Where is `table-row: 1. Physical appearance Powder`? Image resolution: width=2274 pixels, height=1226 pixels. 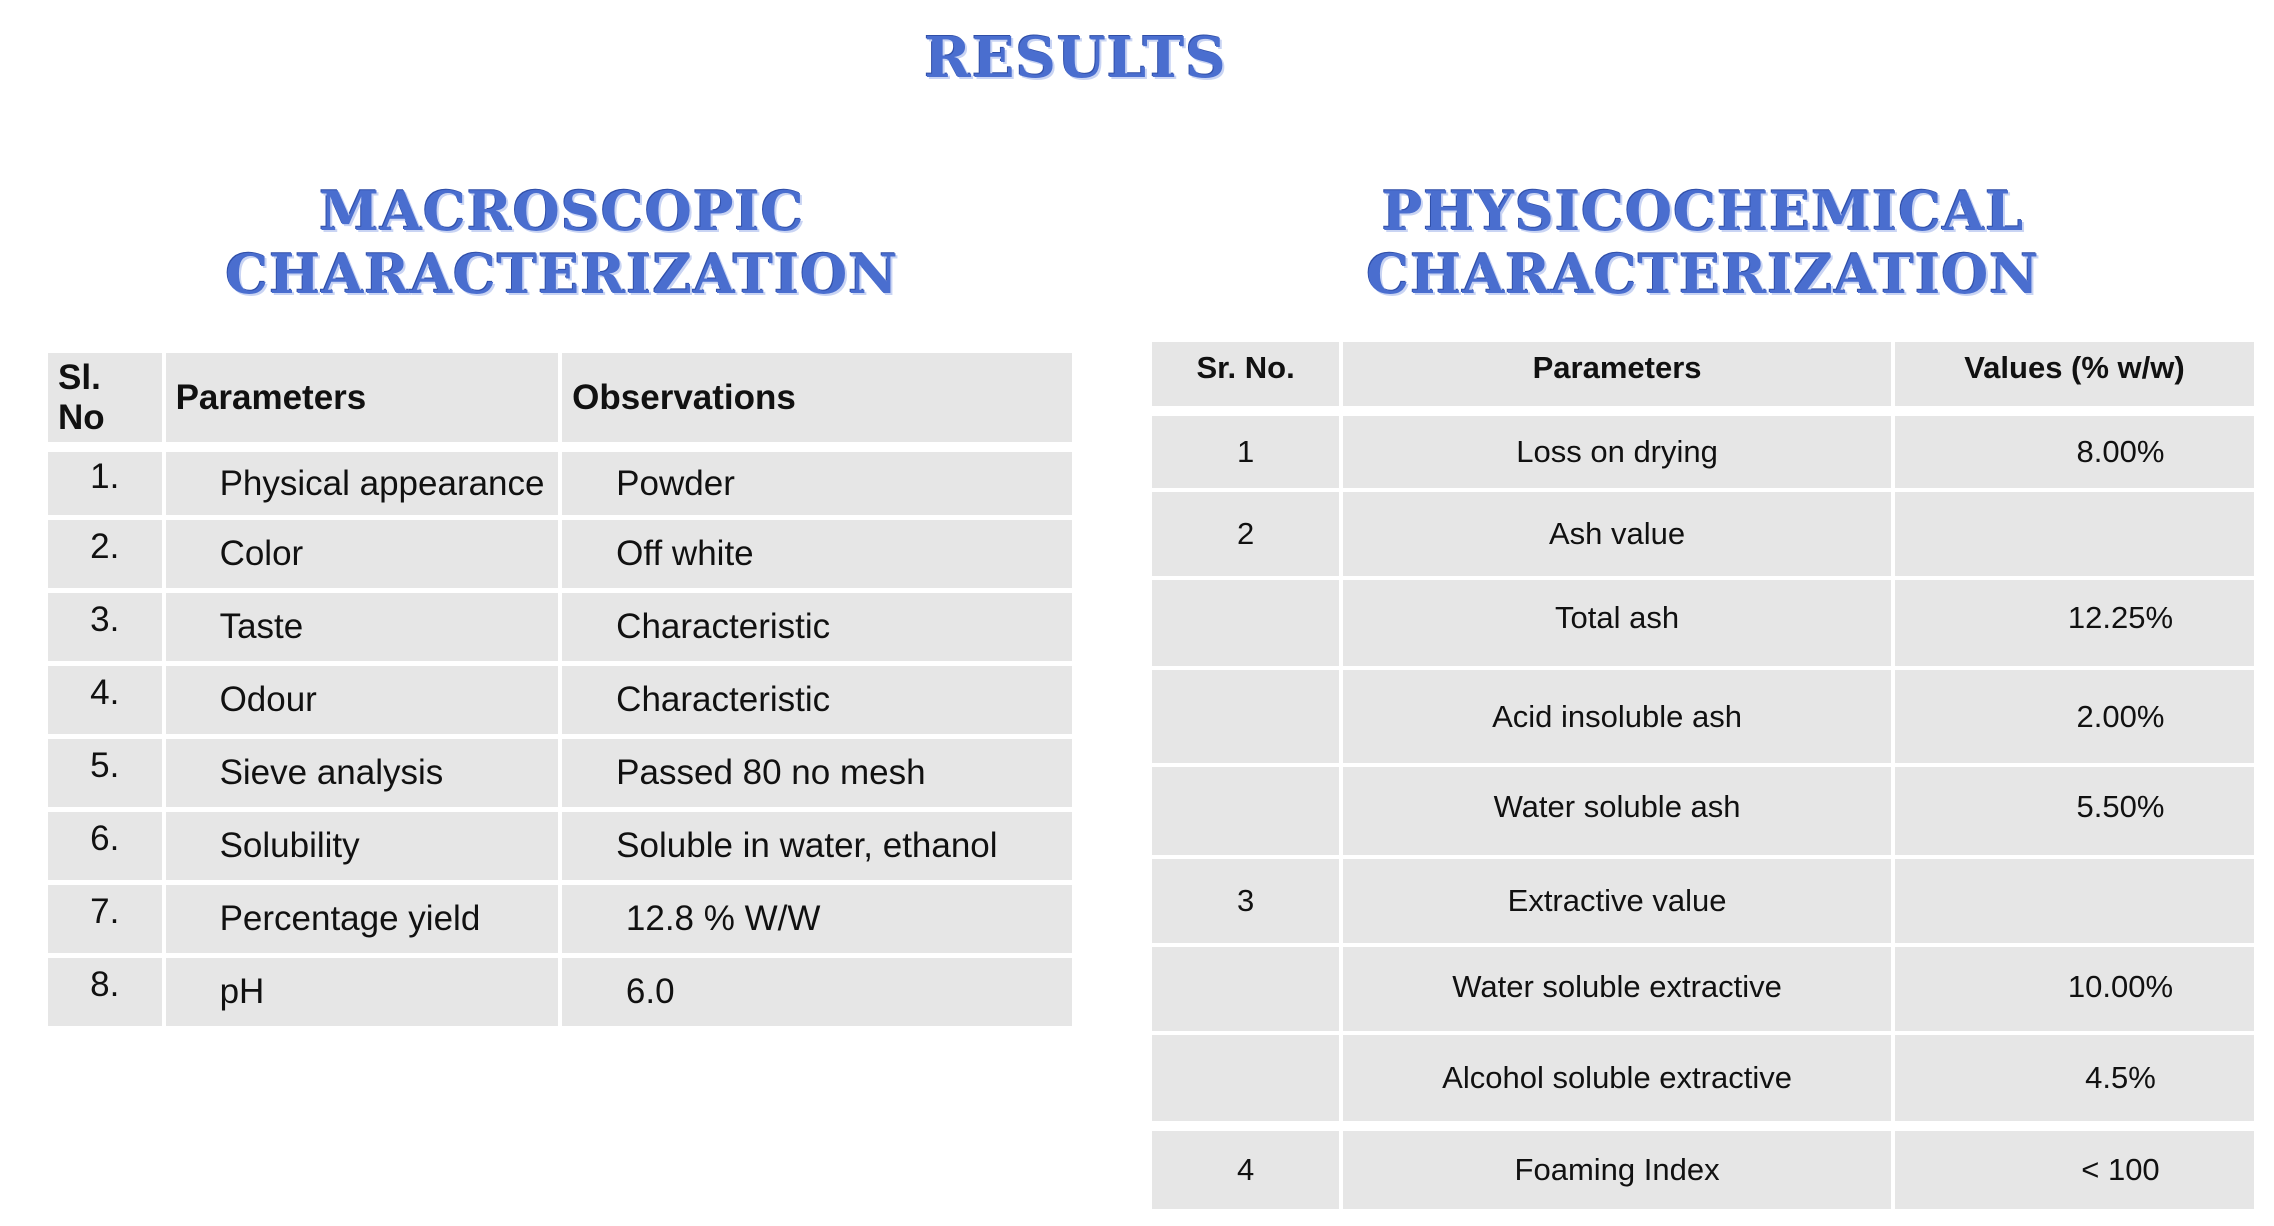
table-row: 1. Physical appearance Powder is located at coordinates (560, 481).